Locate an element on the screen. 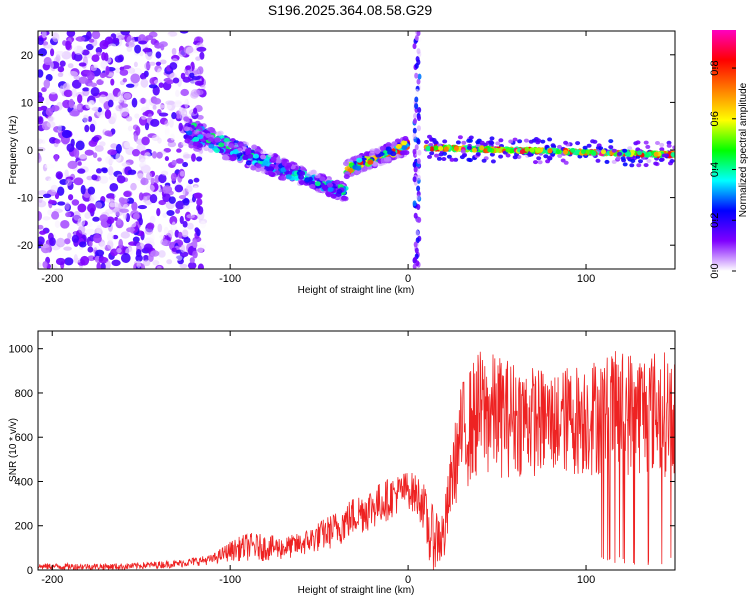 The image size is (750, 600). snr-xlabel: Height of straight line (km) is located at coordinates (356, 590).